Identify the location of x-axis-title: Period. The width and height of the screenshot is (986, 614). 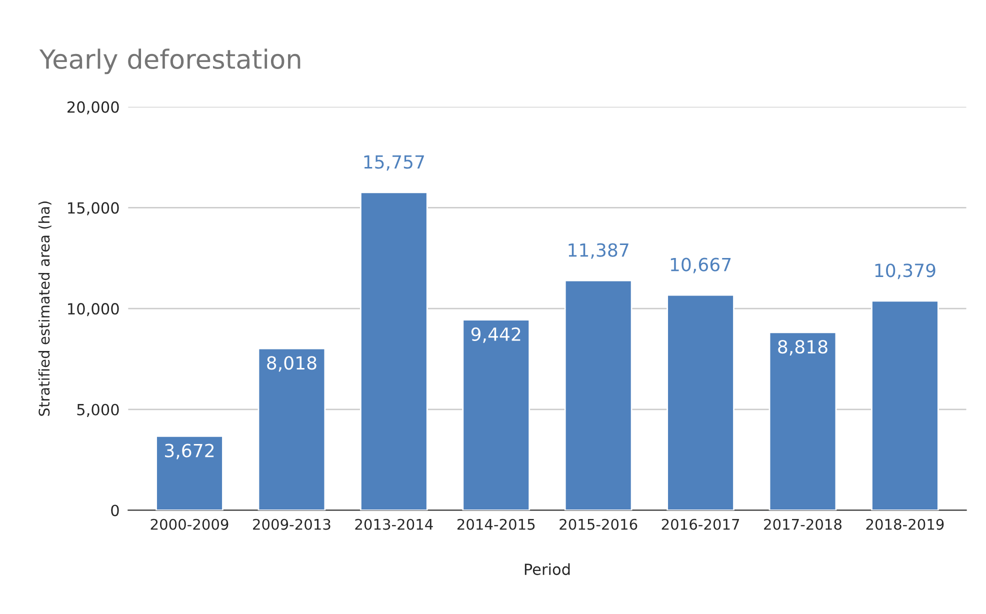
(547, 569).